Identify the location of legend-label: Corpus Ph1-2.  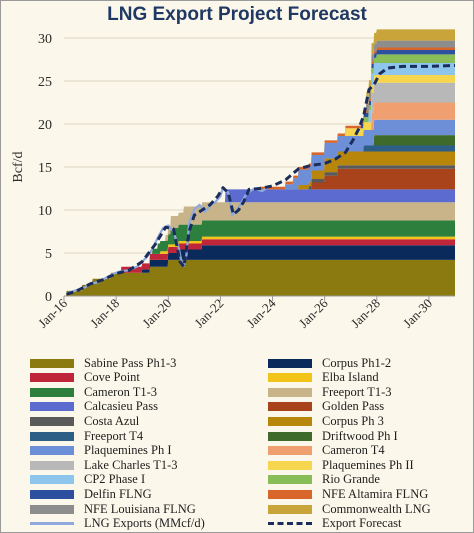
(357, 362).